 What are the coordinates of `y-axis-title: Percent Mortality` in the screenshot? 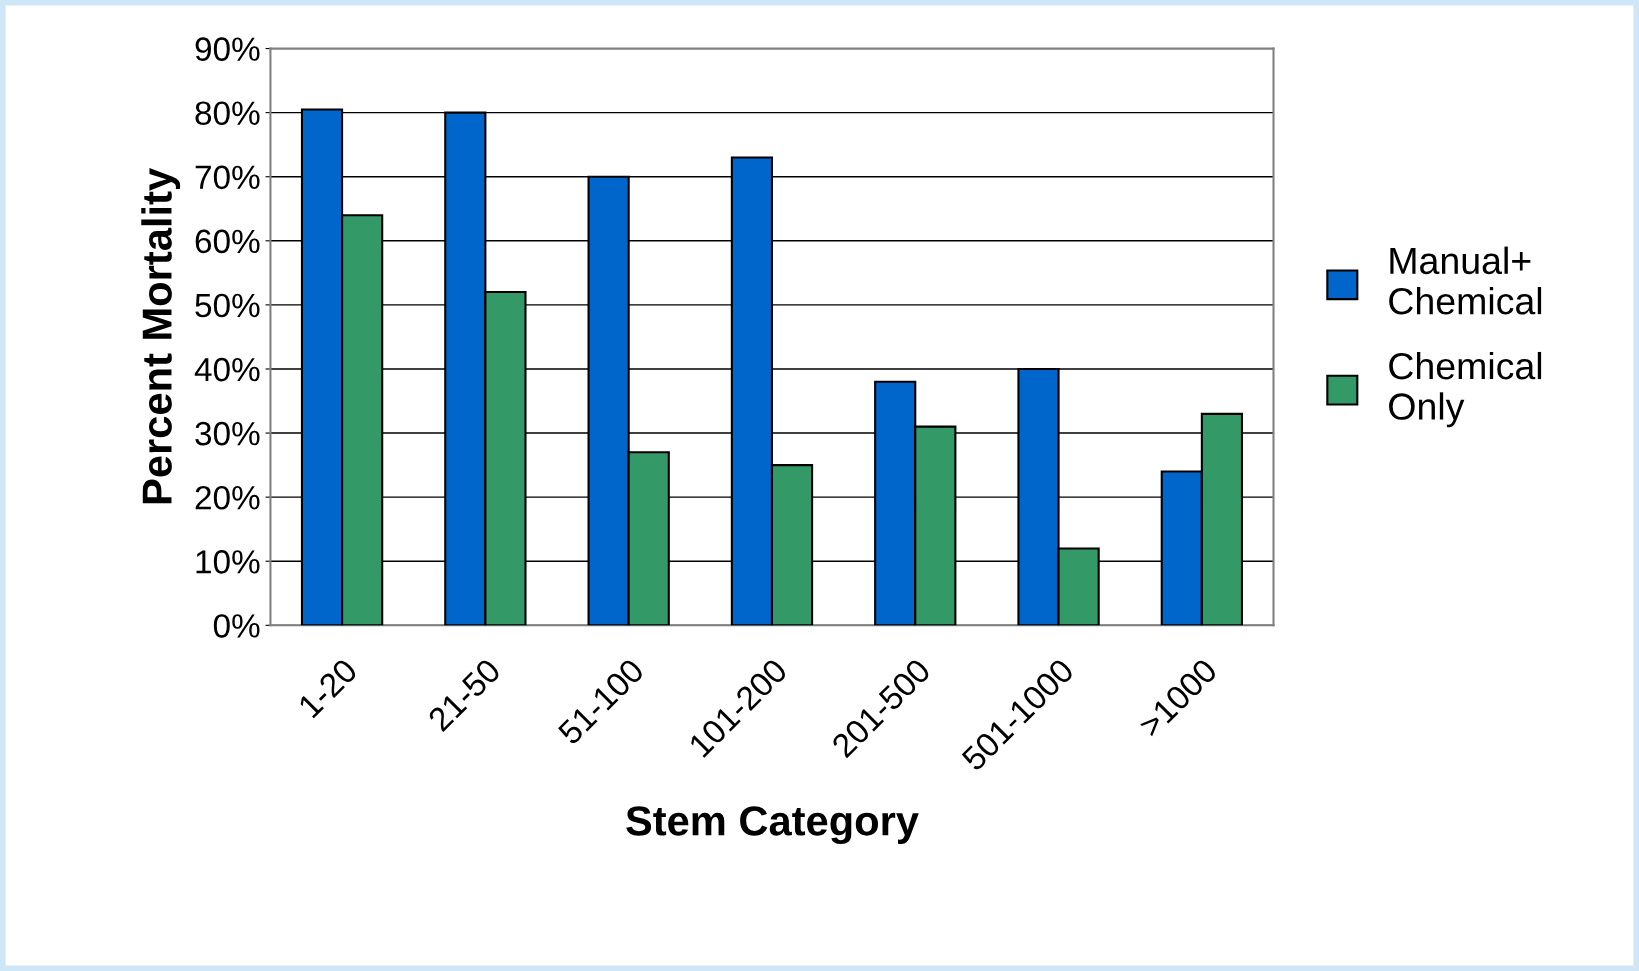 It's located at (161, 336).